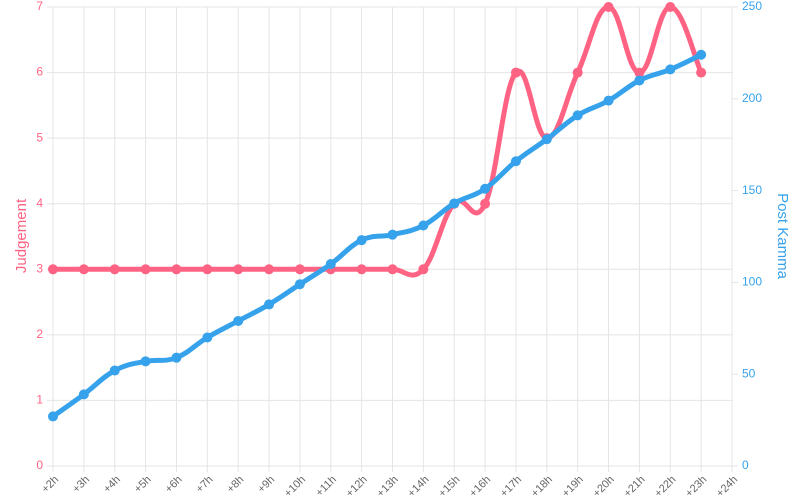 The image size is (800, 500). I want to click on x-tick-label: +17h, so click(511, 487).